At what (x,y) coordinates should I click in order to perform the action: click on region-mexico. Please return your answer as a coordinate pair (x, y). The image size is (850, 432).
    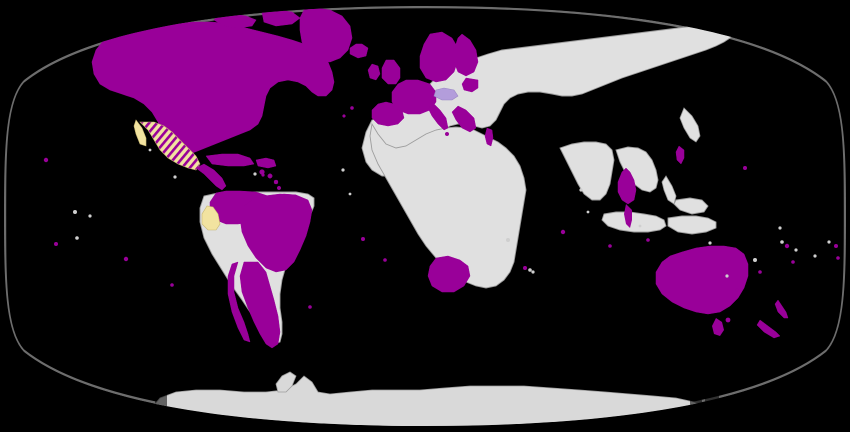
    Looking at the image, I should click on (167, 145).